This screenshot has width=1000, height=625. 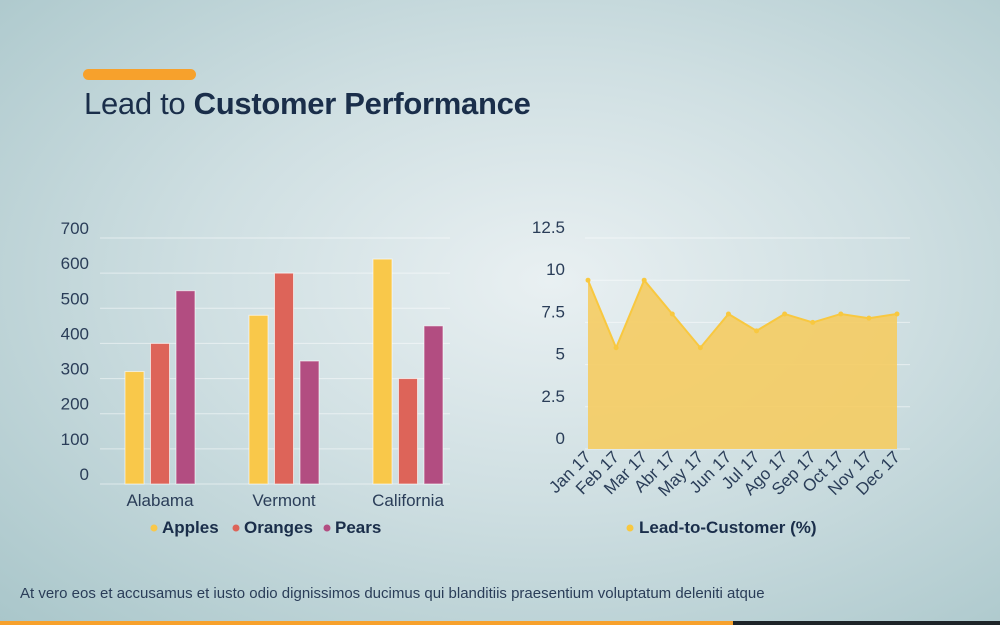 What do you see at coordinates (358, 527) in the screenshot?
I see `legend-label-pears: Pears` at bounding box center [358, 527].